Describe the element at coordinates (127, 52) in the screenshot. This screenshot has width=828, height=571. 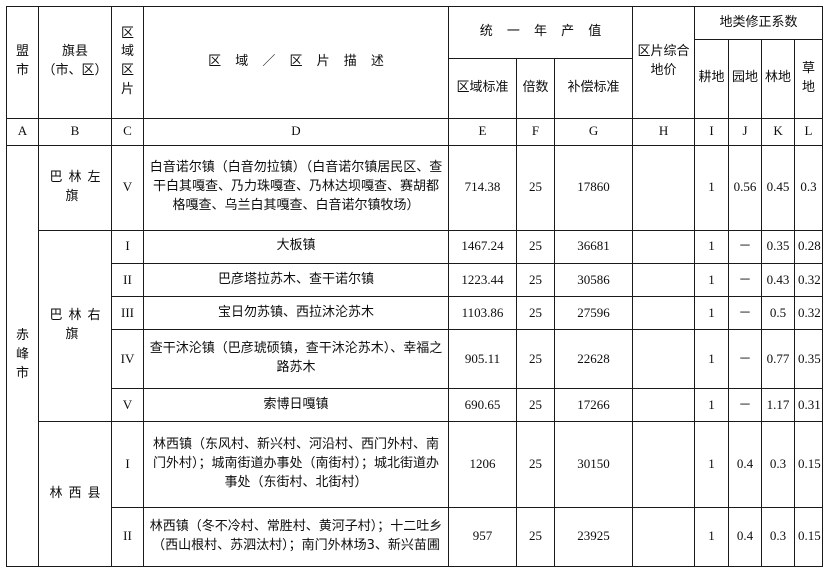
I see `header-col-c-char-2: 域` at that location.